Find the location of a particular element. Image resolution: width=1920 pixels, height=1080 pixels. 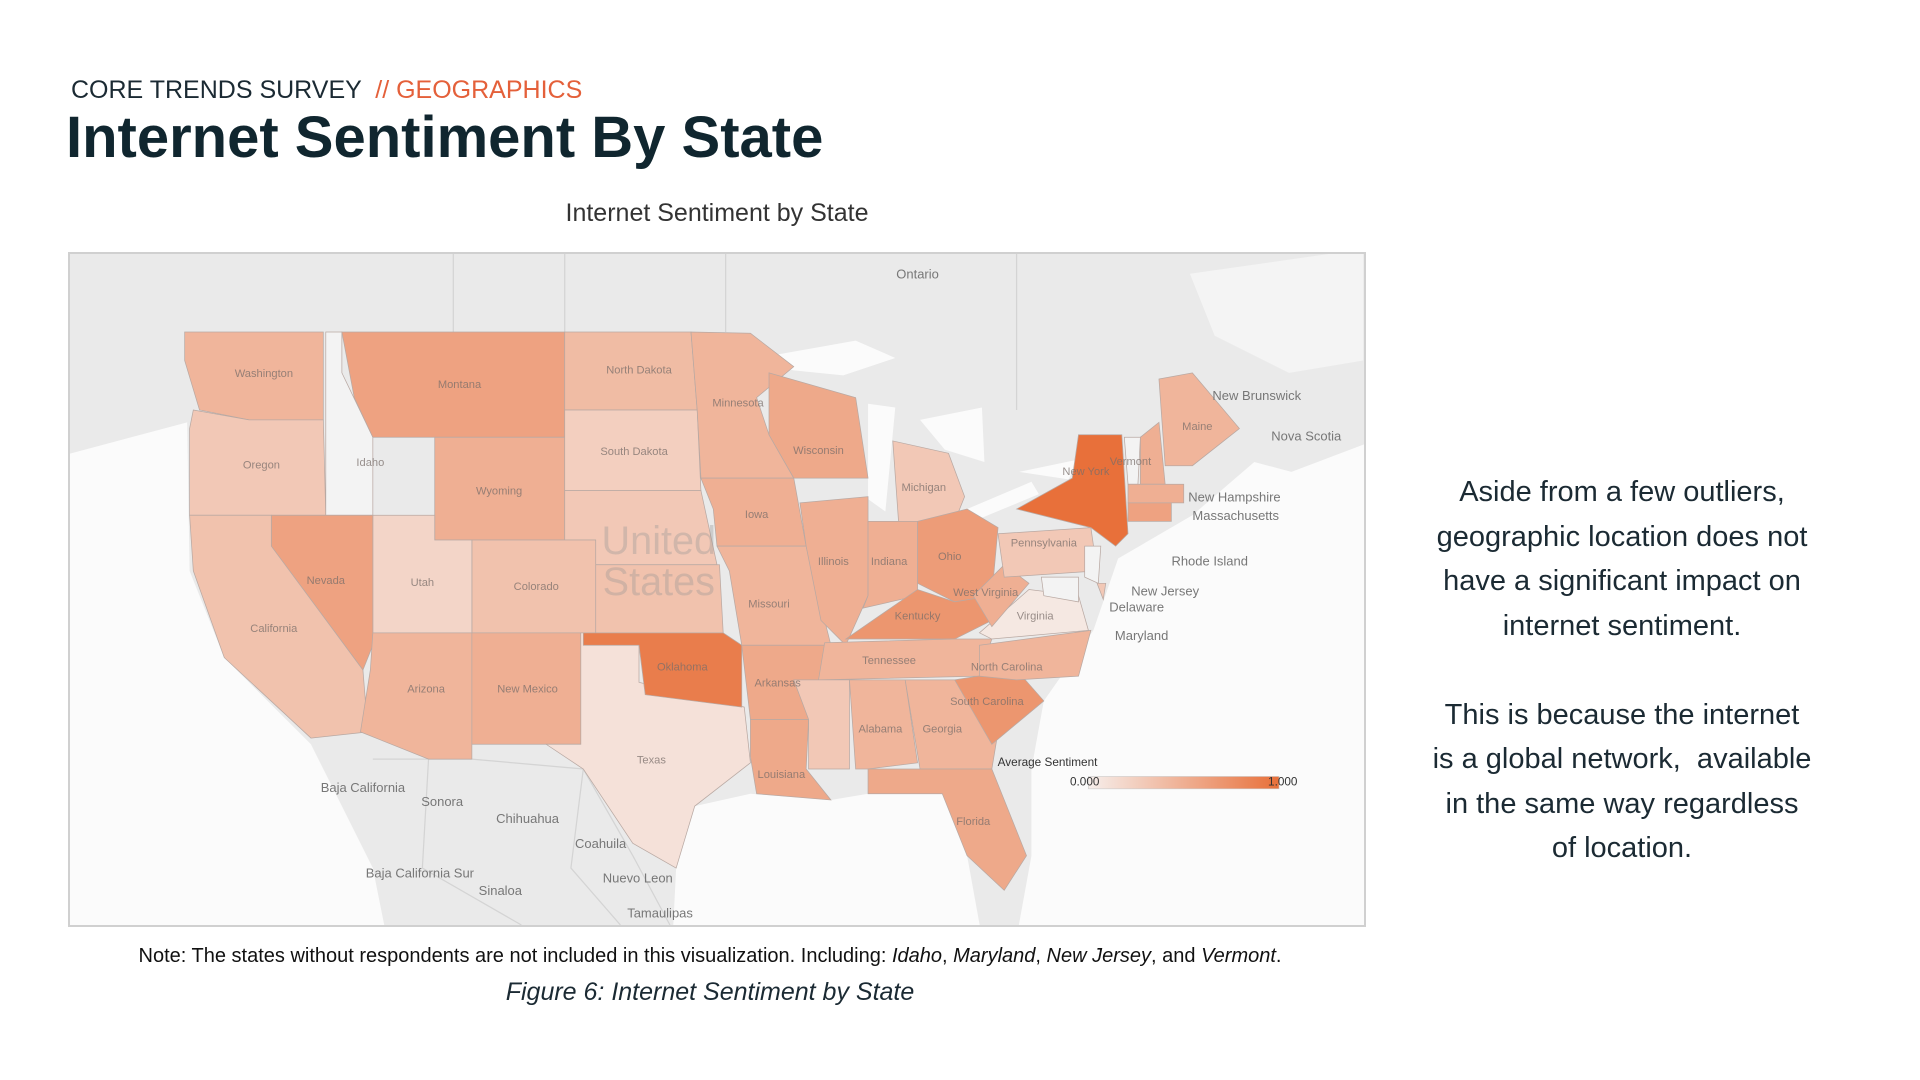

place-label: Baja California is located at coordinates (363, 787).